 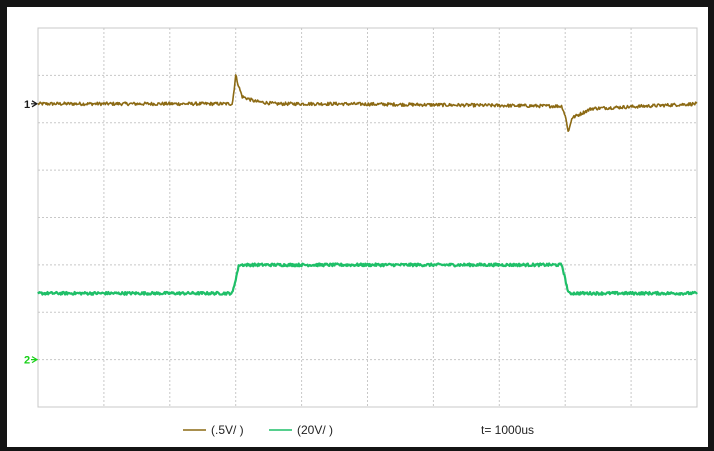 I want to click on legend-label-ch1: (.5V/ ), so click(x=227, y=430).